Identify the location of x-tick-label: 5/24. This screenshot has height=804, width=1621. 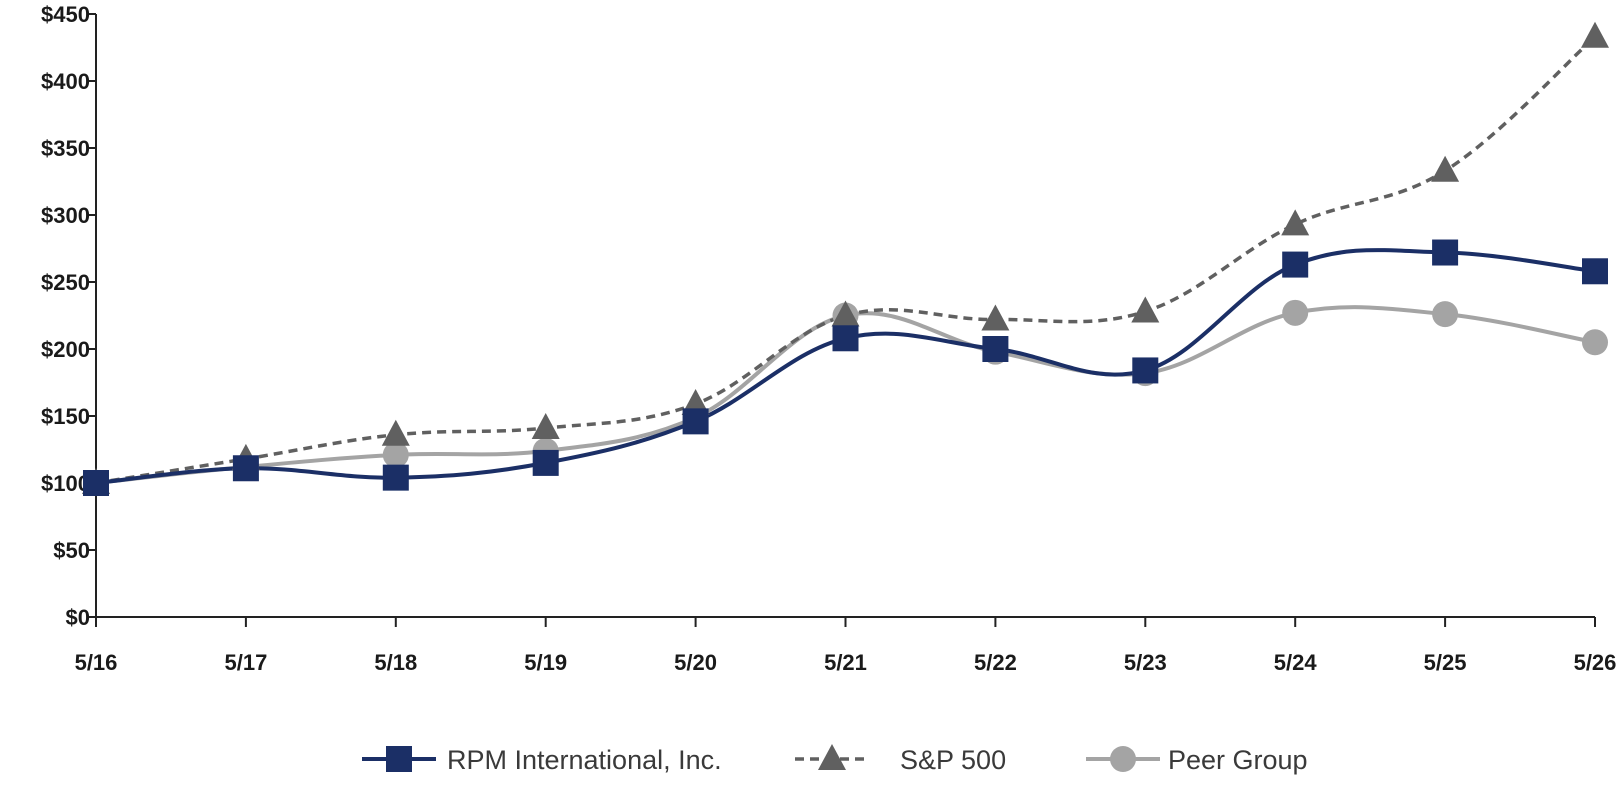
(1296, 662).